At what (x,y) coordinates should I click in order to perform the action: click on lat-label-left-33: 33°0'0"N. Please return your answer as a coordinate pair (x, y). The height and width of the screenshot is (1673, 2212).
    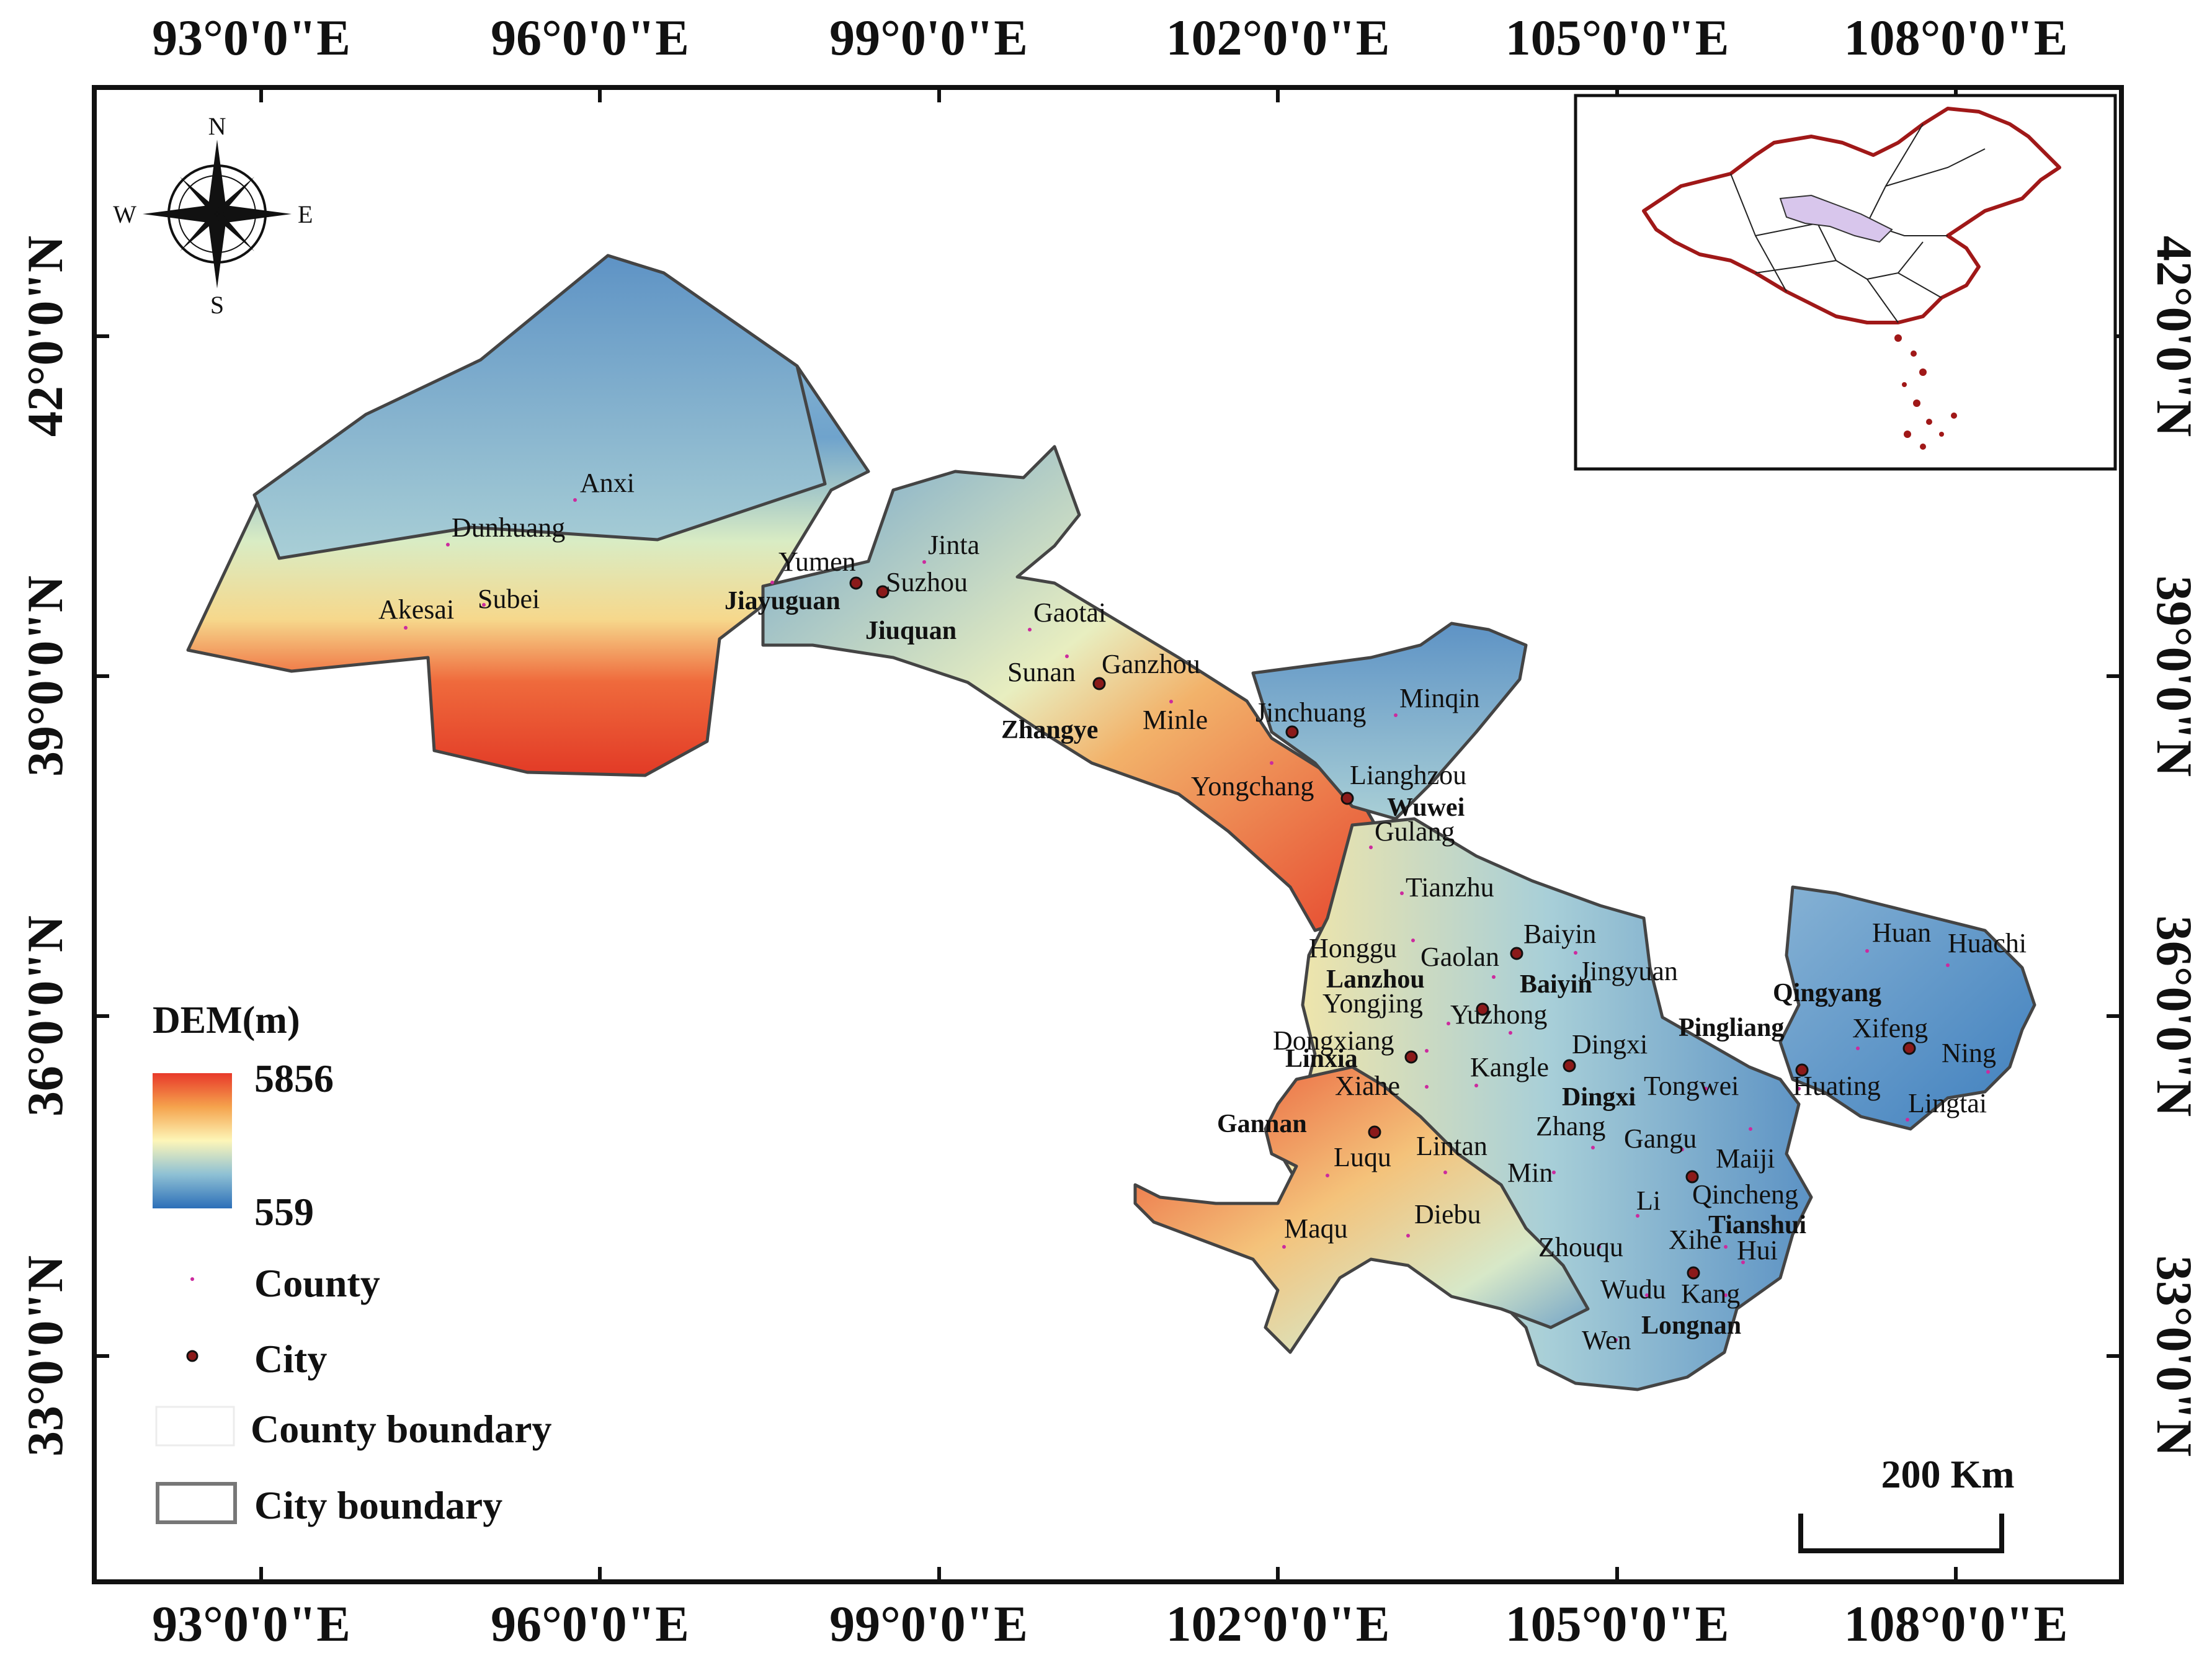
    Looking at the image, I should click on (45, 1356).